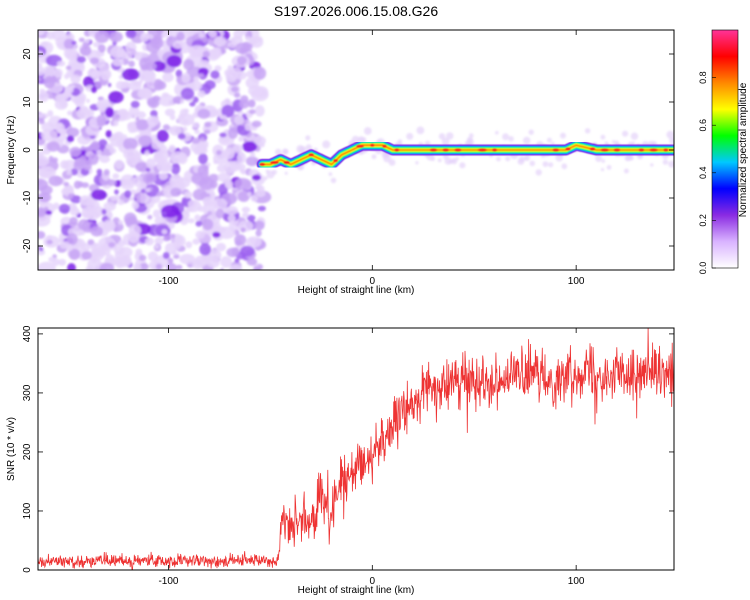 This screenshot has width=750, height=600. I want to click on snr-xtick-label: 0, so click(373, 581).